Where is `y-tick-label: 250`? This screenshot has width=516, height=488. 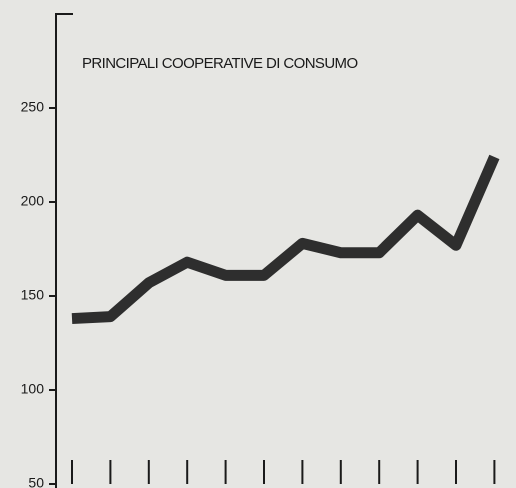 y-tick-label: 250 is located at coordinates (33, 107).